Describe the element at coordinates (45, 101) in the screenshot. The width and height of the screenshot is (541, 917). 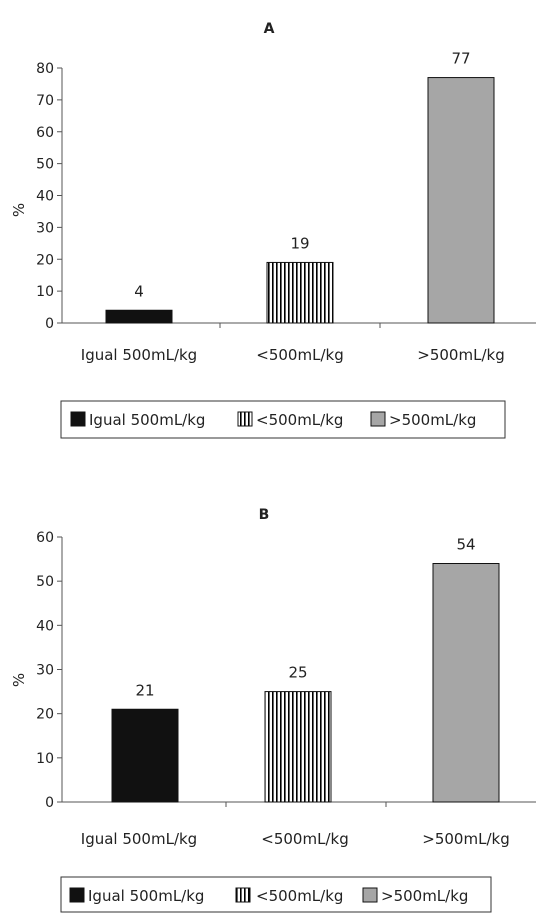
I see `chart-a-y-tick-label: 70` at that location.